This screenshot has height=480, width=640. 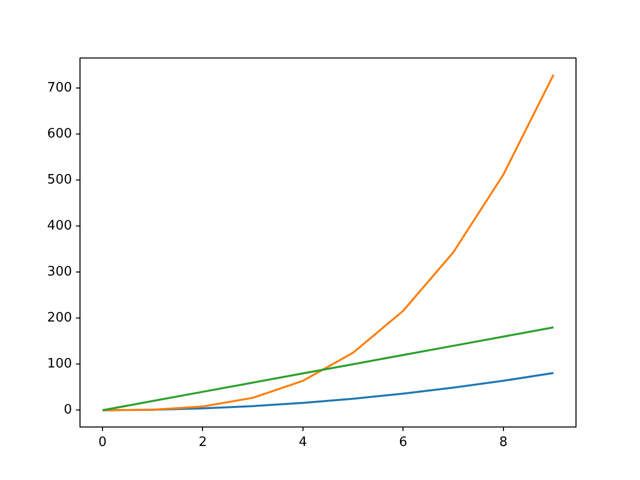 I want to click on y-tick-label: 600, so click(x=59, y=134).